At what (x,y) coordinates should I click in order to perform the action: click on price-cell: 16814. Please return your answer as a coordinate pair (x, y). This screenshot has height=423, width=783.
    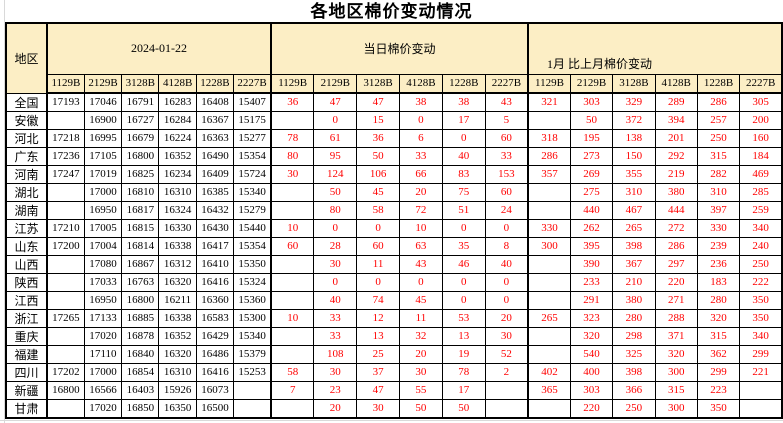
    Looking at the image, I should click on (140, 246).